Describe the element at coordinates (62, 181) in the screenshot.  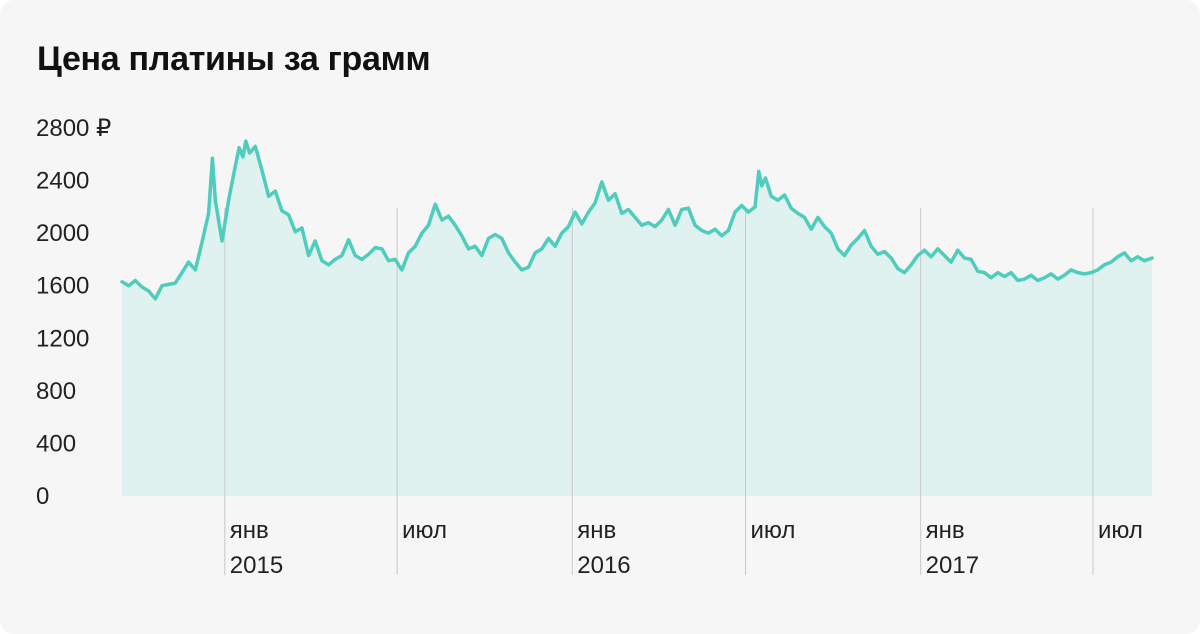
I see `y-tick-label: 2400` at that location.